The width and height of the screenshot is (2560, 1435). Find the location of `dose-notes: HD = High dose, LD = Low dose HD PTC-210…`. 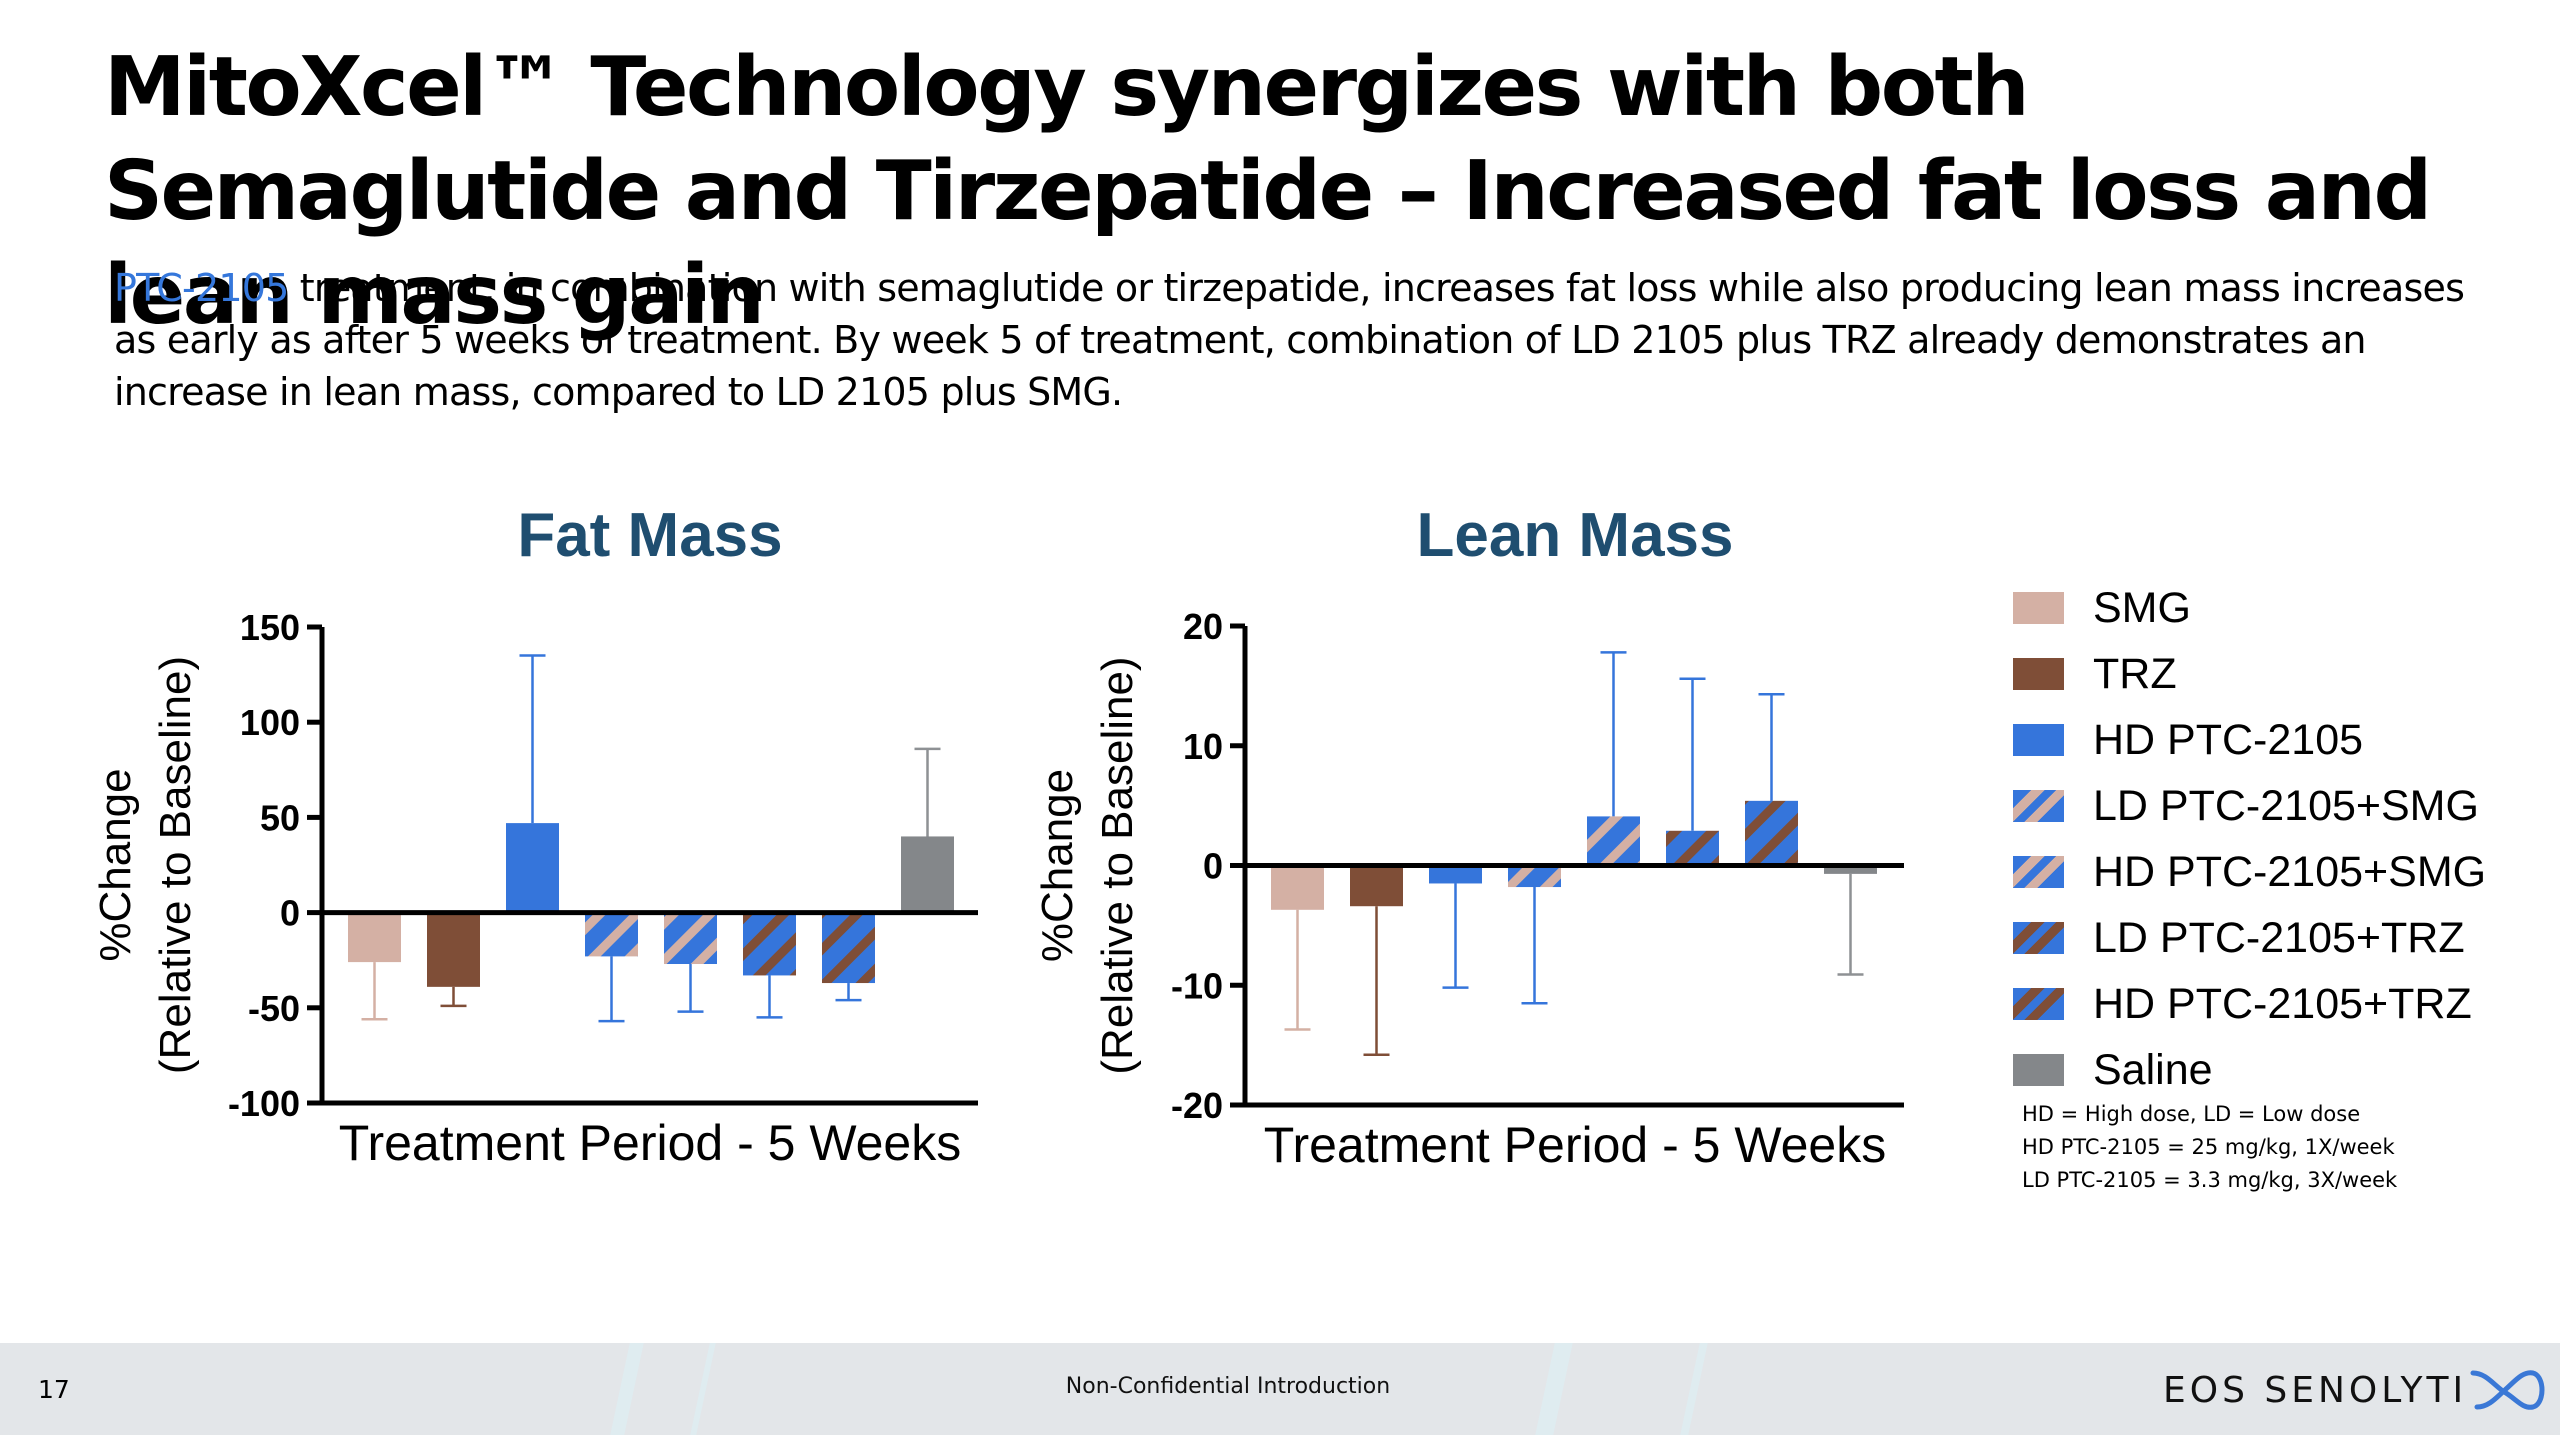

dose-notes: HD = High dose, LD = Low dose HD PTC-210… is located at coordinates (2209, 1147).